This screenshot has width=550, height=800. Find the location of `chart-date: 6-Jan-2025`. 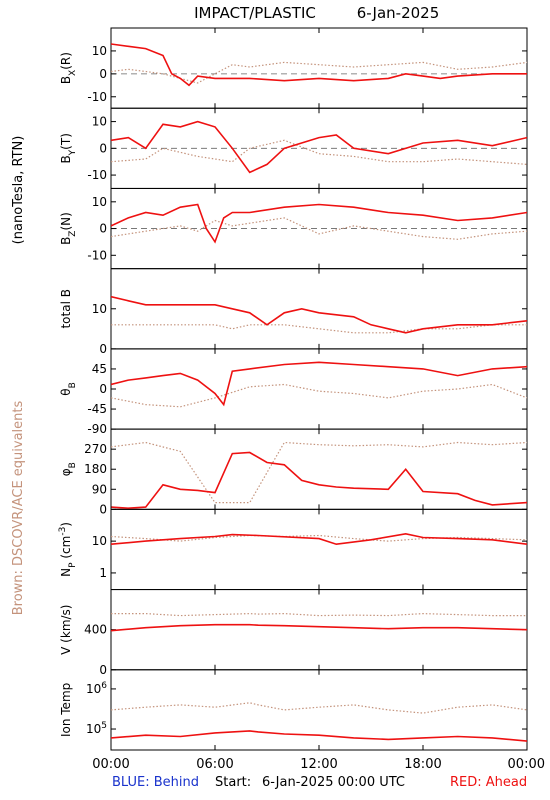

chart-date: 6-Jan-2025 is located at coordinates (398, 13).